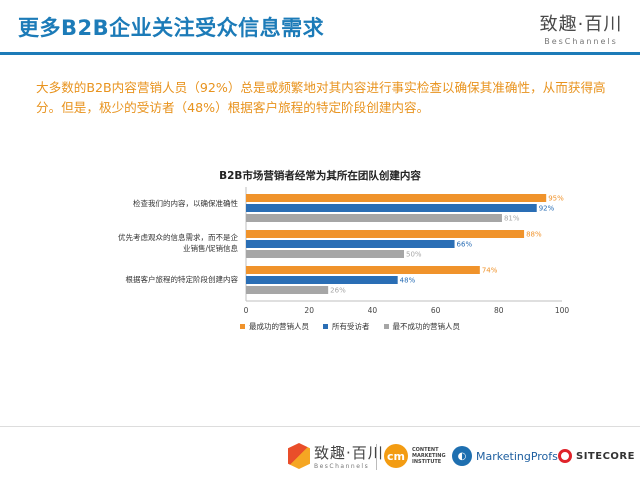 Image resolution: width=640 pixels, height=480 pixels. What do you see at coordinates (462, 456) in the screenshot?
I see `marketingprofs-globe-icon: ◐` at bounding box center [462, 456].